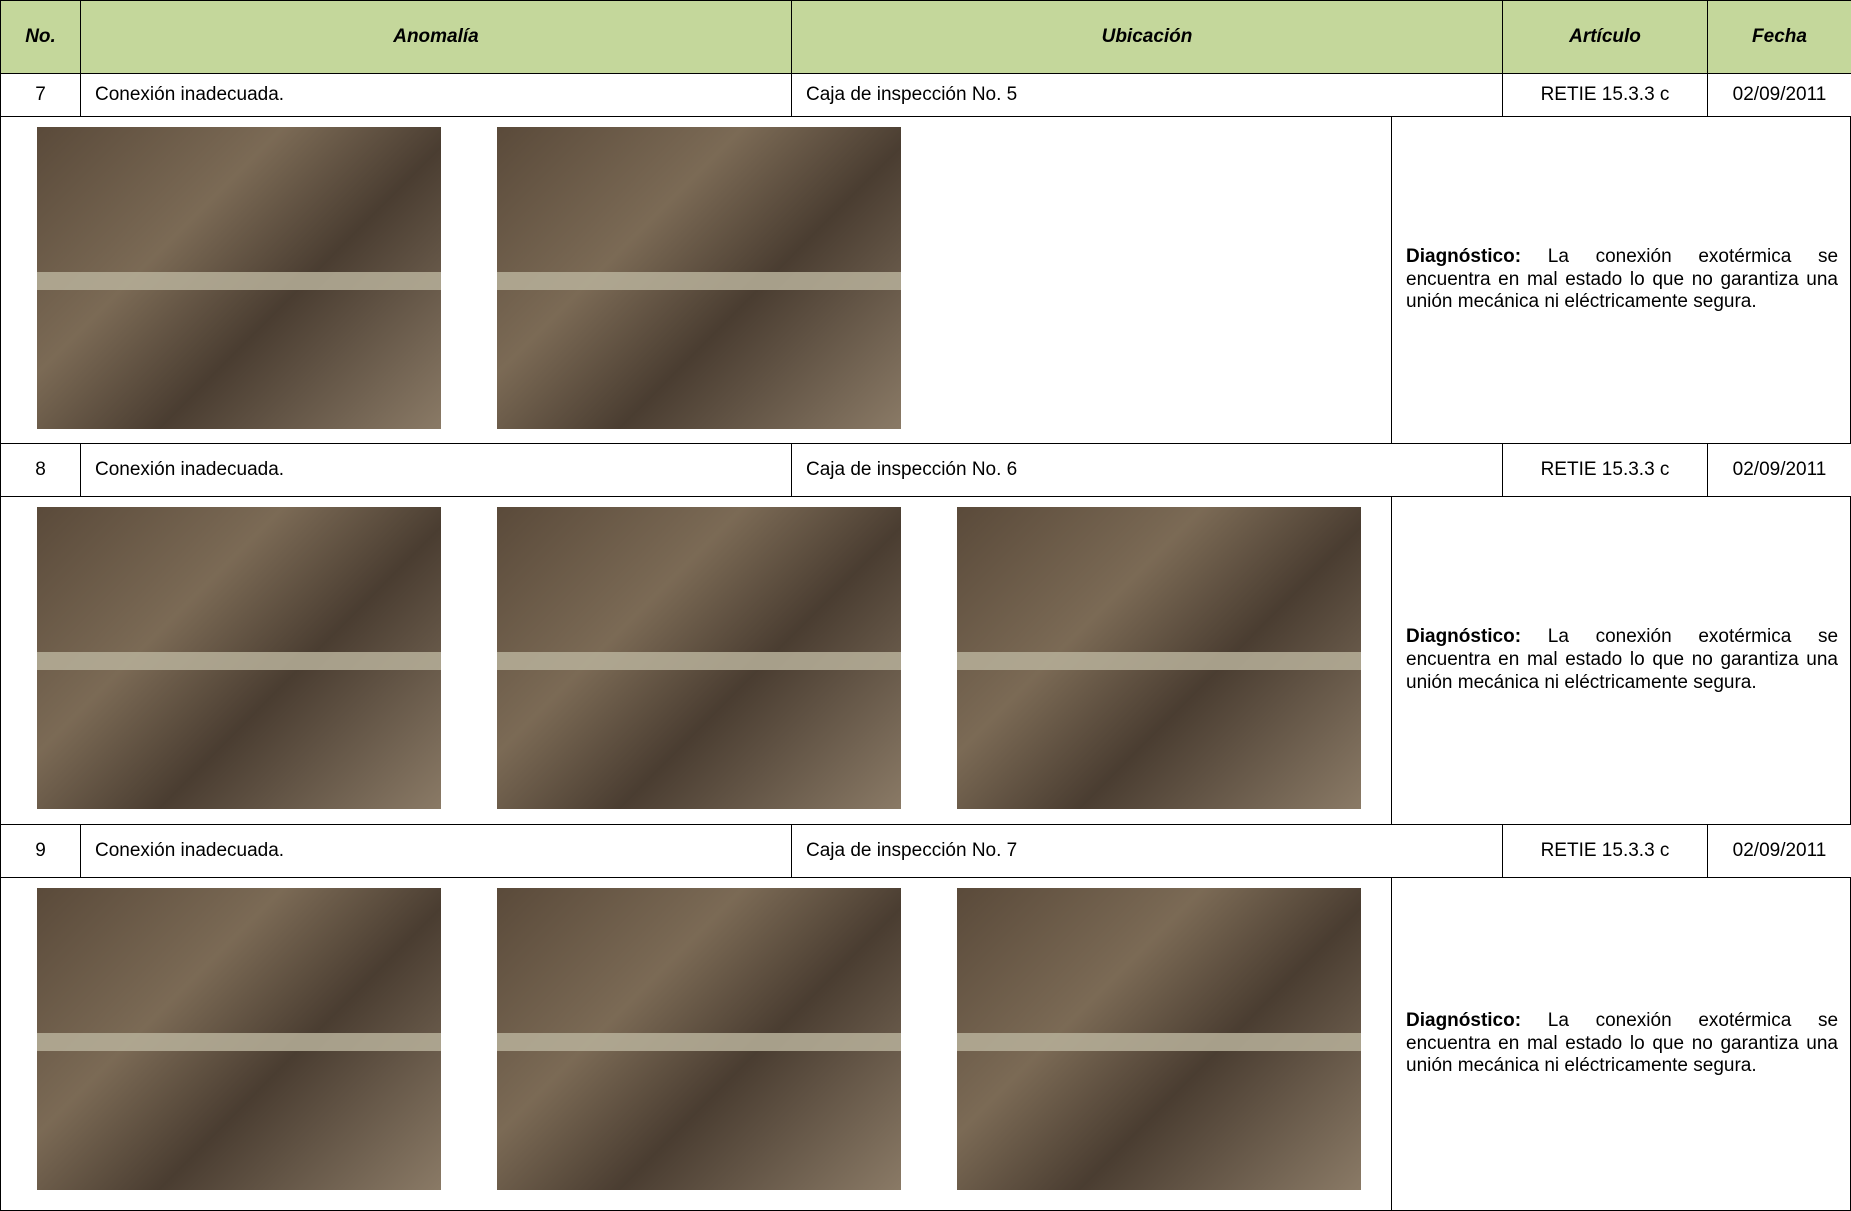 The image size is (1851, 1211). Describe the element at coordinates (40, 95) in the screenshot. I see `record-no: 7` at that location.